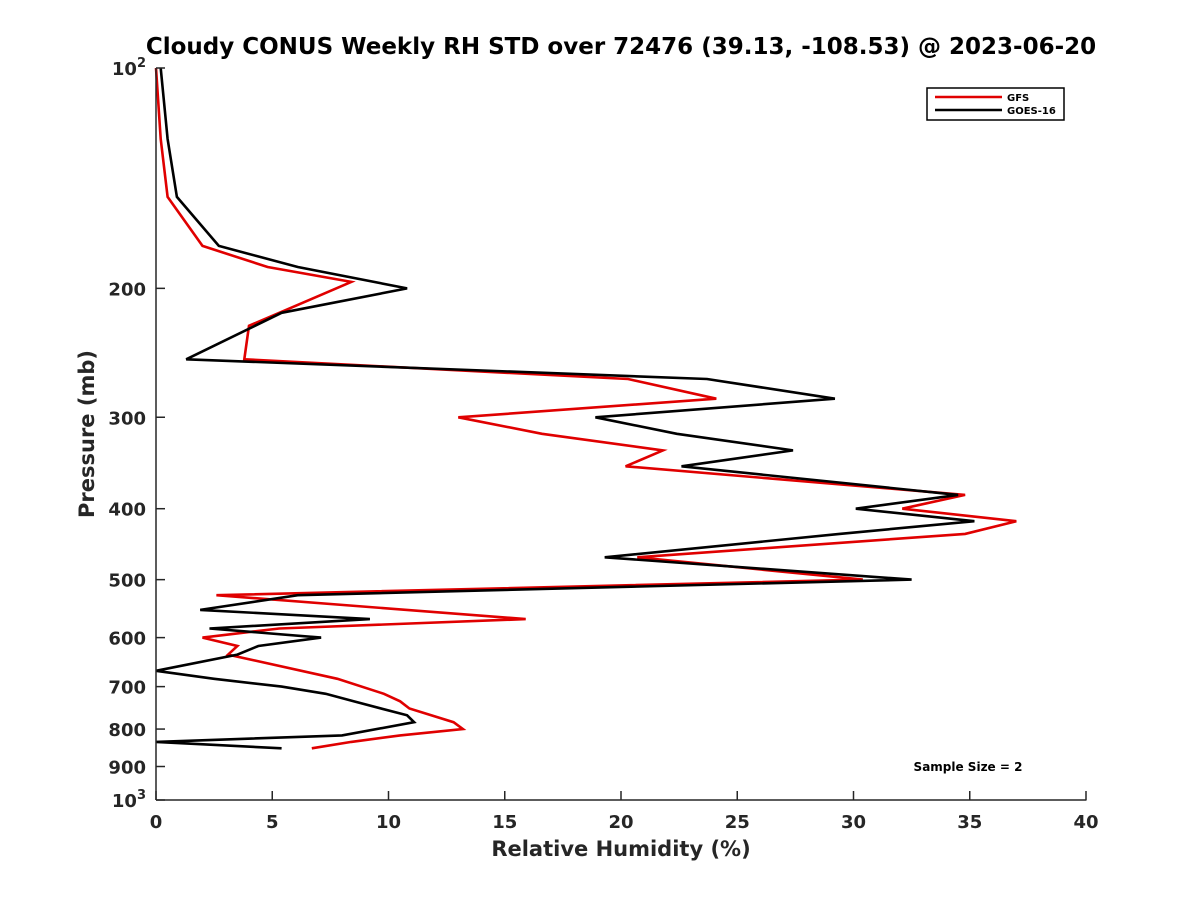 The width and height of the screenshot is (1200, 900). I want to click on y-axis-label: Pressure (mb), so click(87, 434).